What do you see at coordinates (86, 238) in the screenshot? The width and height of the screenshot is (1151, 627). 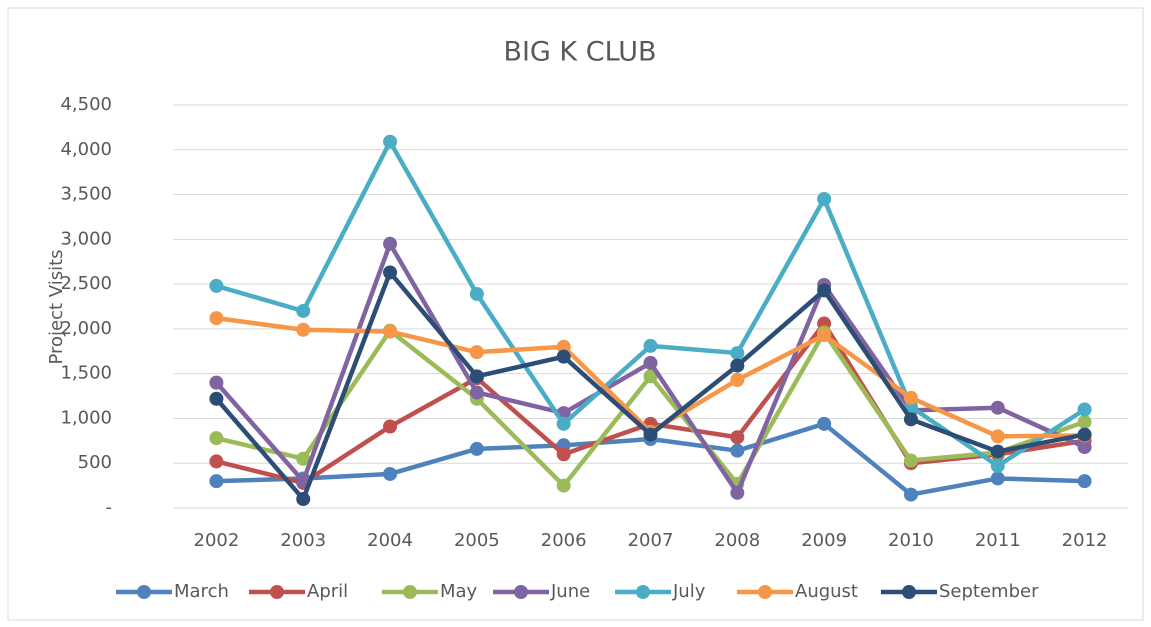 I see `y-tick-label: 3,000` at bounding box center [86, 238].